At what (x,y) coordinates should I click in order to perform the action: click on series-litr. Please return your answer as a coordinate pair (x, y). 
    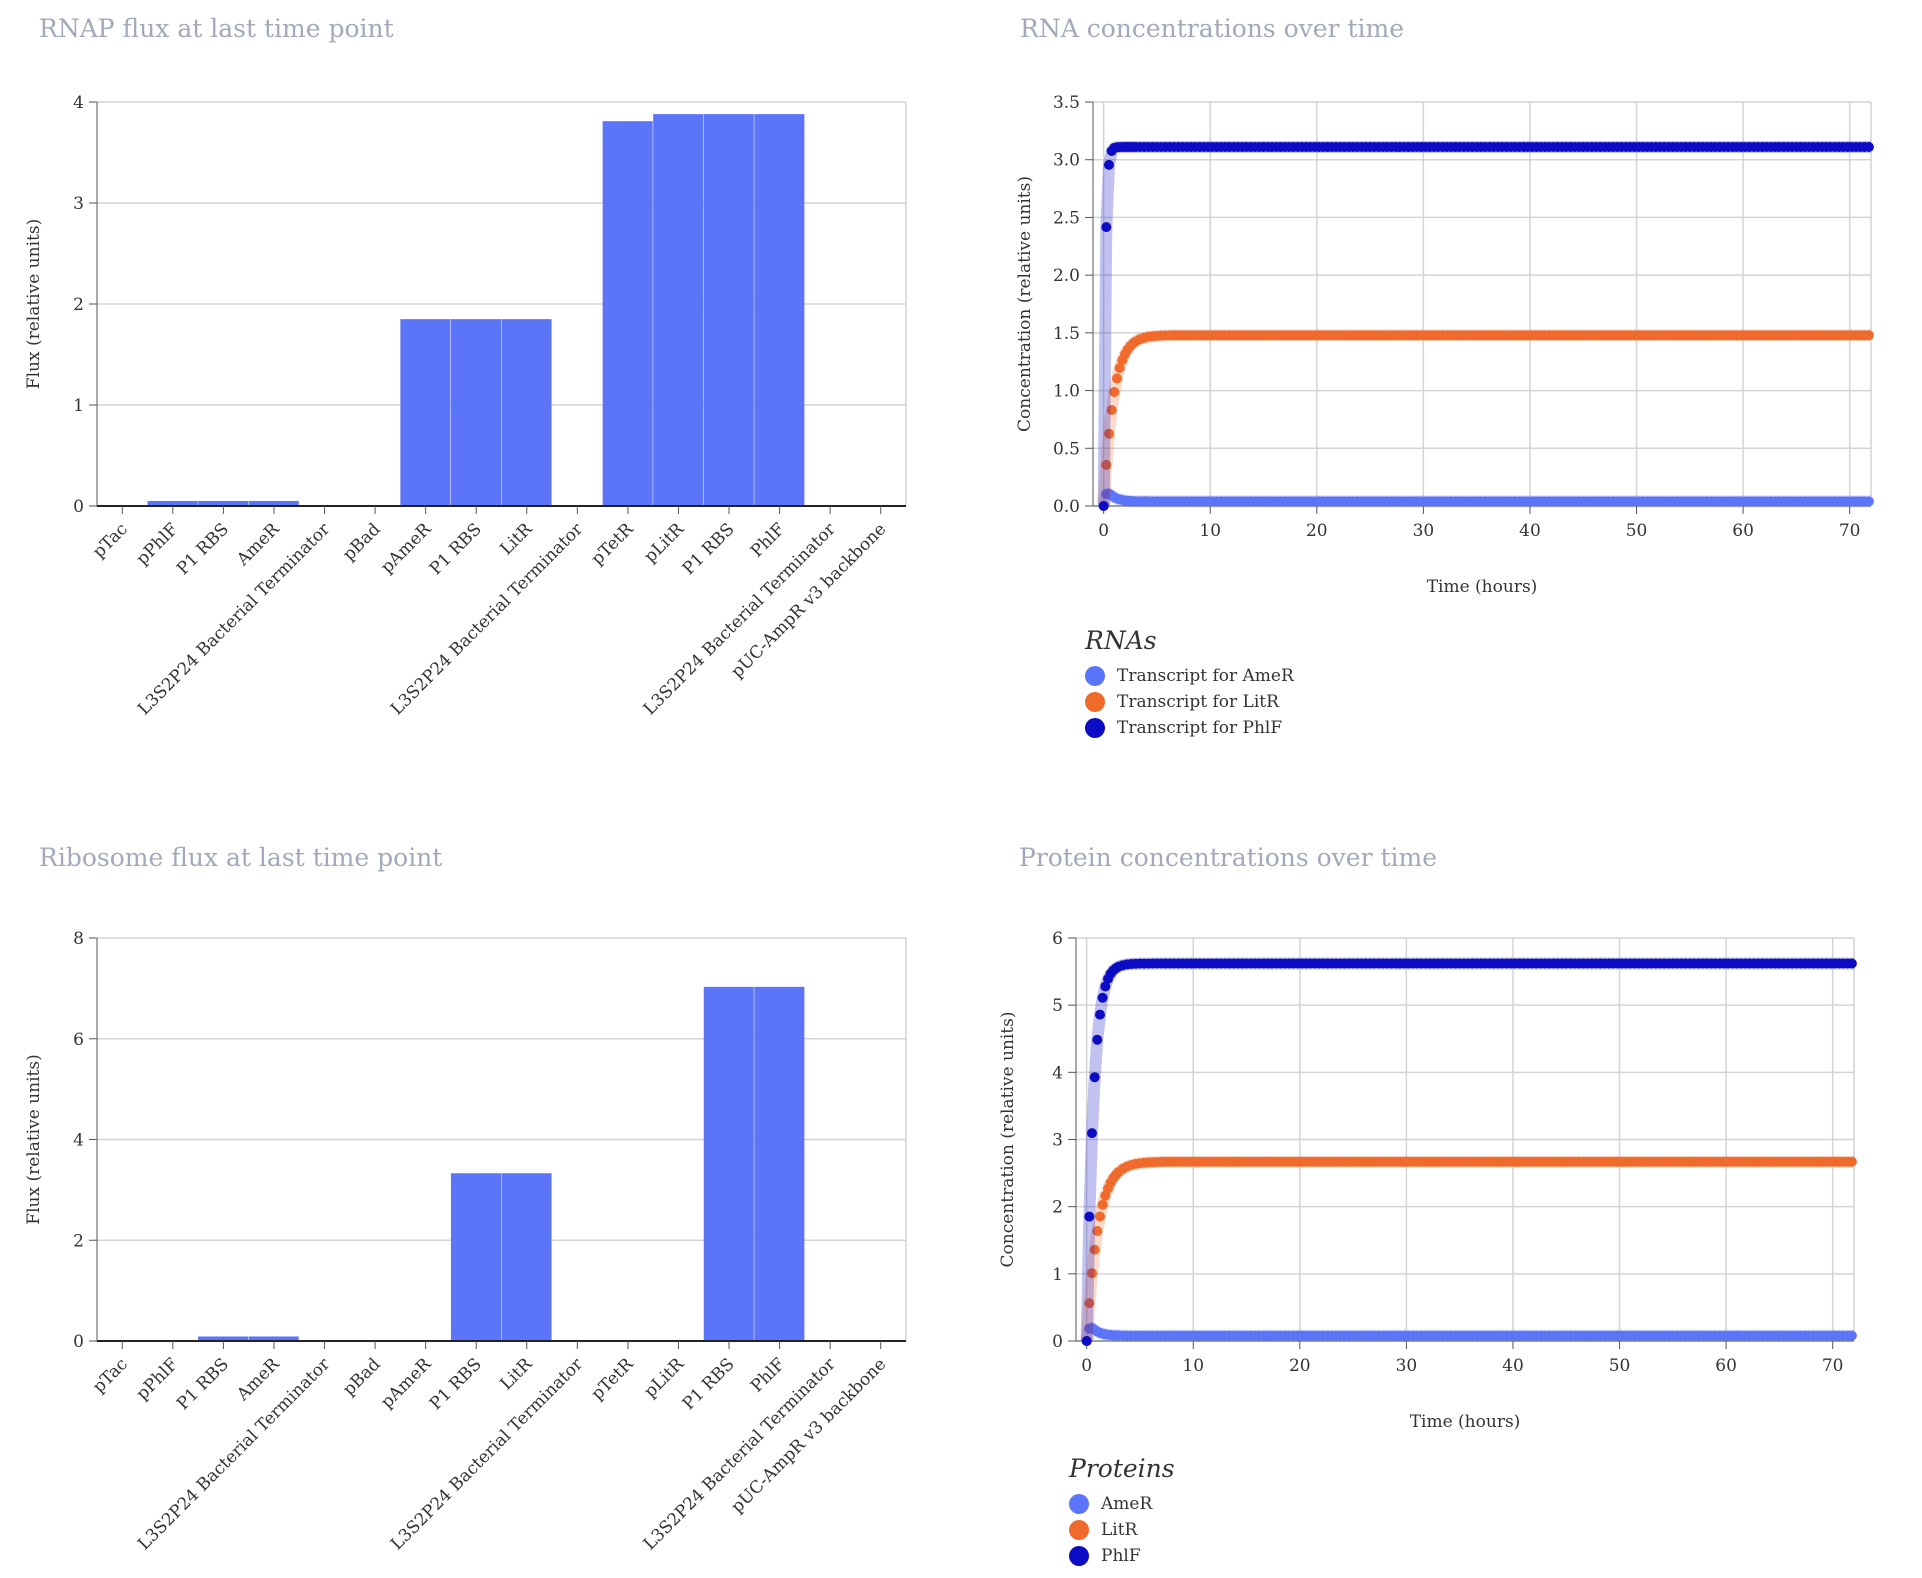
    Looking at the image, I should click on (1469, 1250).